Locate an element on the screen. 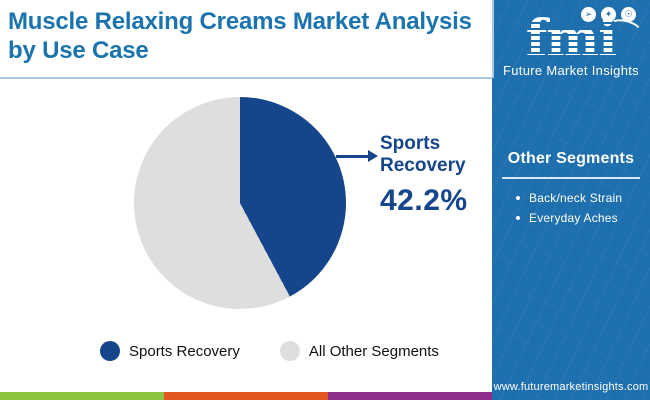  fmi-logo: ➢ ✦ ☉ fmi Future Market Insights is located at coordinates (571, 50).